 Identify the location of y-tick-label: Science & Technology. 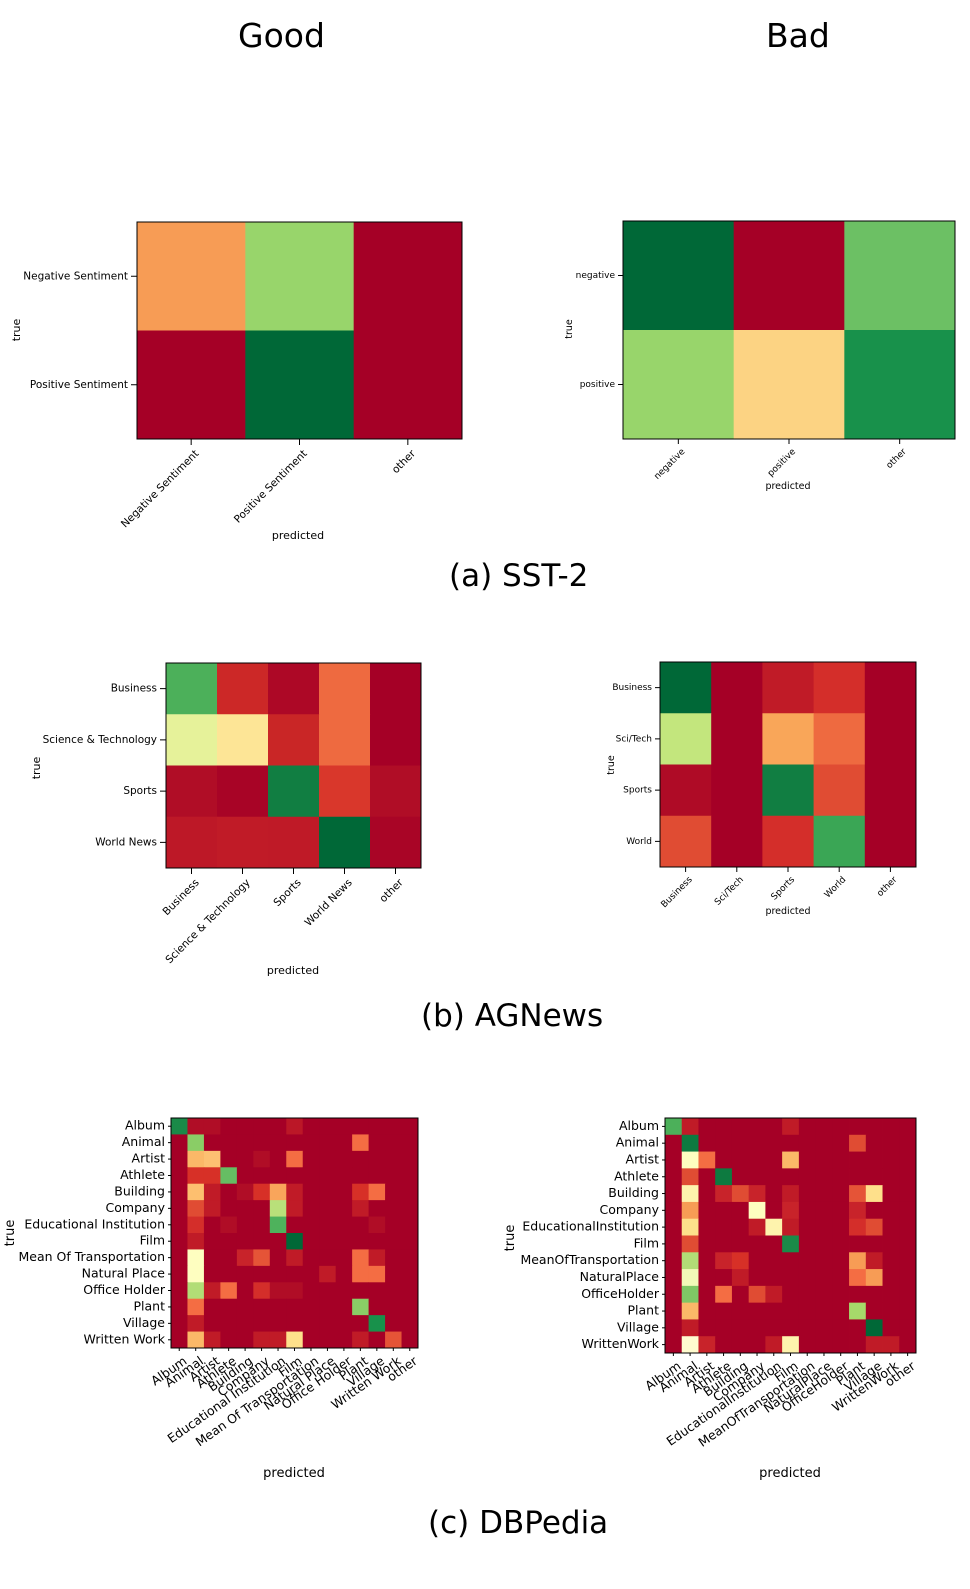
(100, 740).